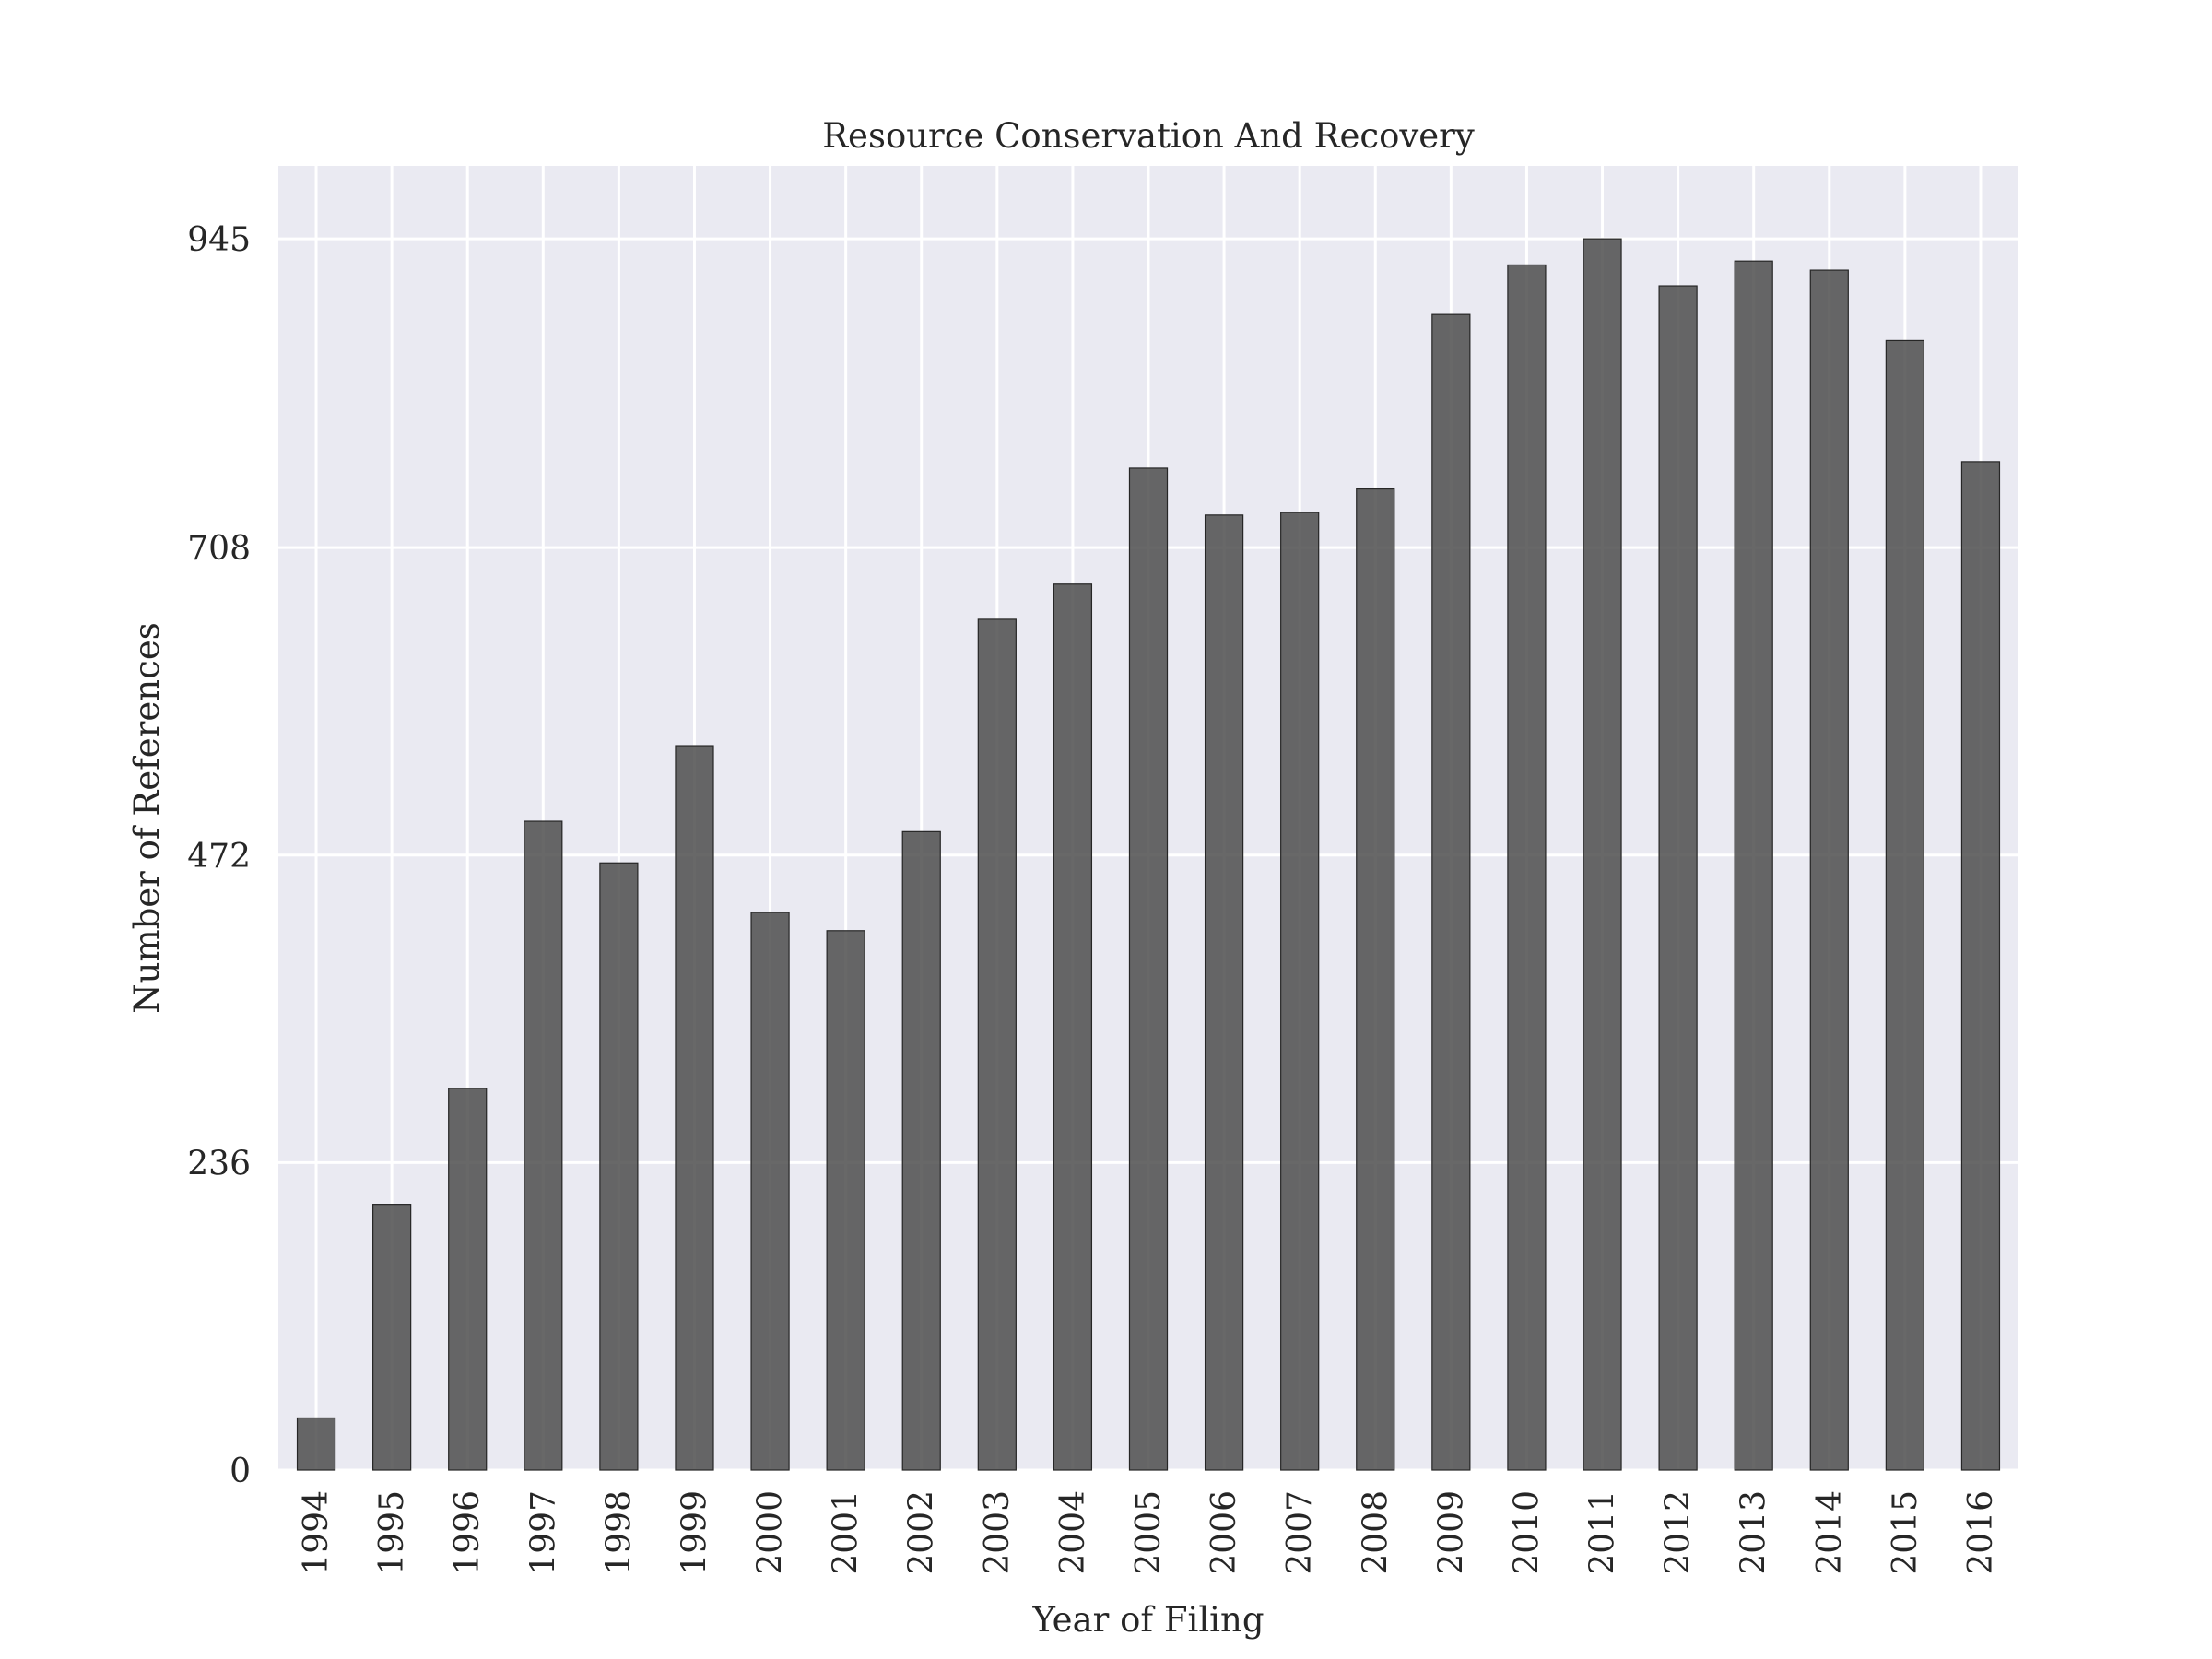  What do you see at coordinates (1224, 992) in the screenshot?
I see `bar-2006` at bounding box center [1224, 992].